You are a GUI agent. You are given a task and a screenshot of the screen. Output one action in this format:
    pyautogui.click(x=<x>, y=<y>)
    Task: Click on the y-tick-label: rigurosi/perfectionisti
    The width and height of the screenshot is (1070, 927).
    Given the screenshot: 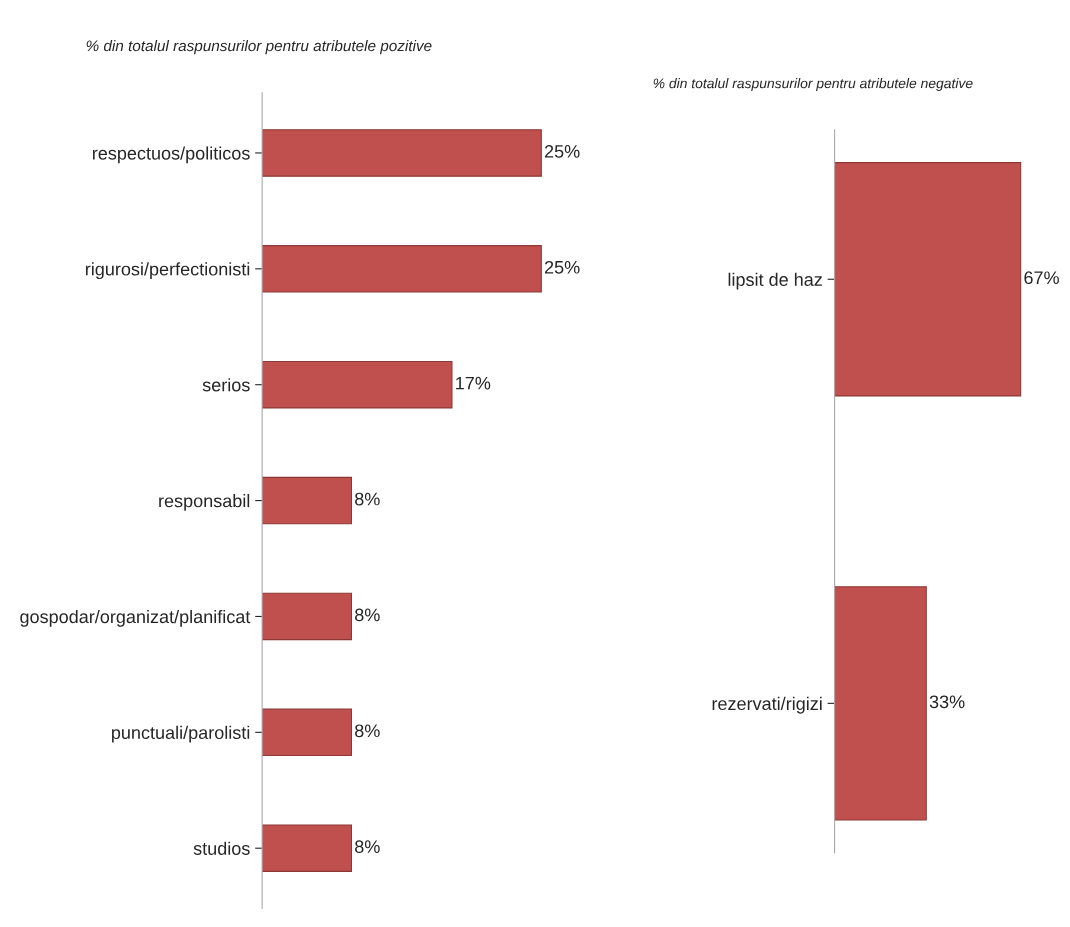 What is the action you would take?
    pyautogui.click(x=167, y=271)
    